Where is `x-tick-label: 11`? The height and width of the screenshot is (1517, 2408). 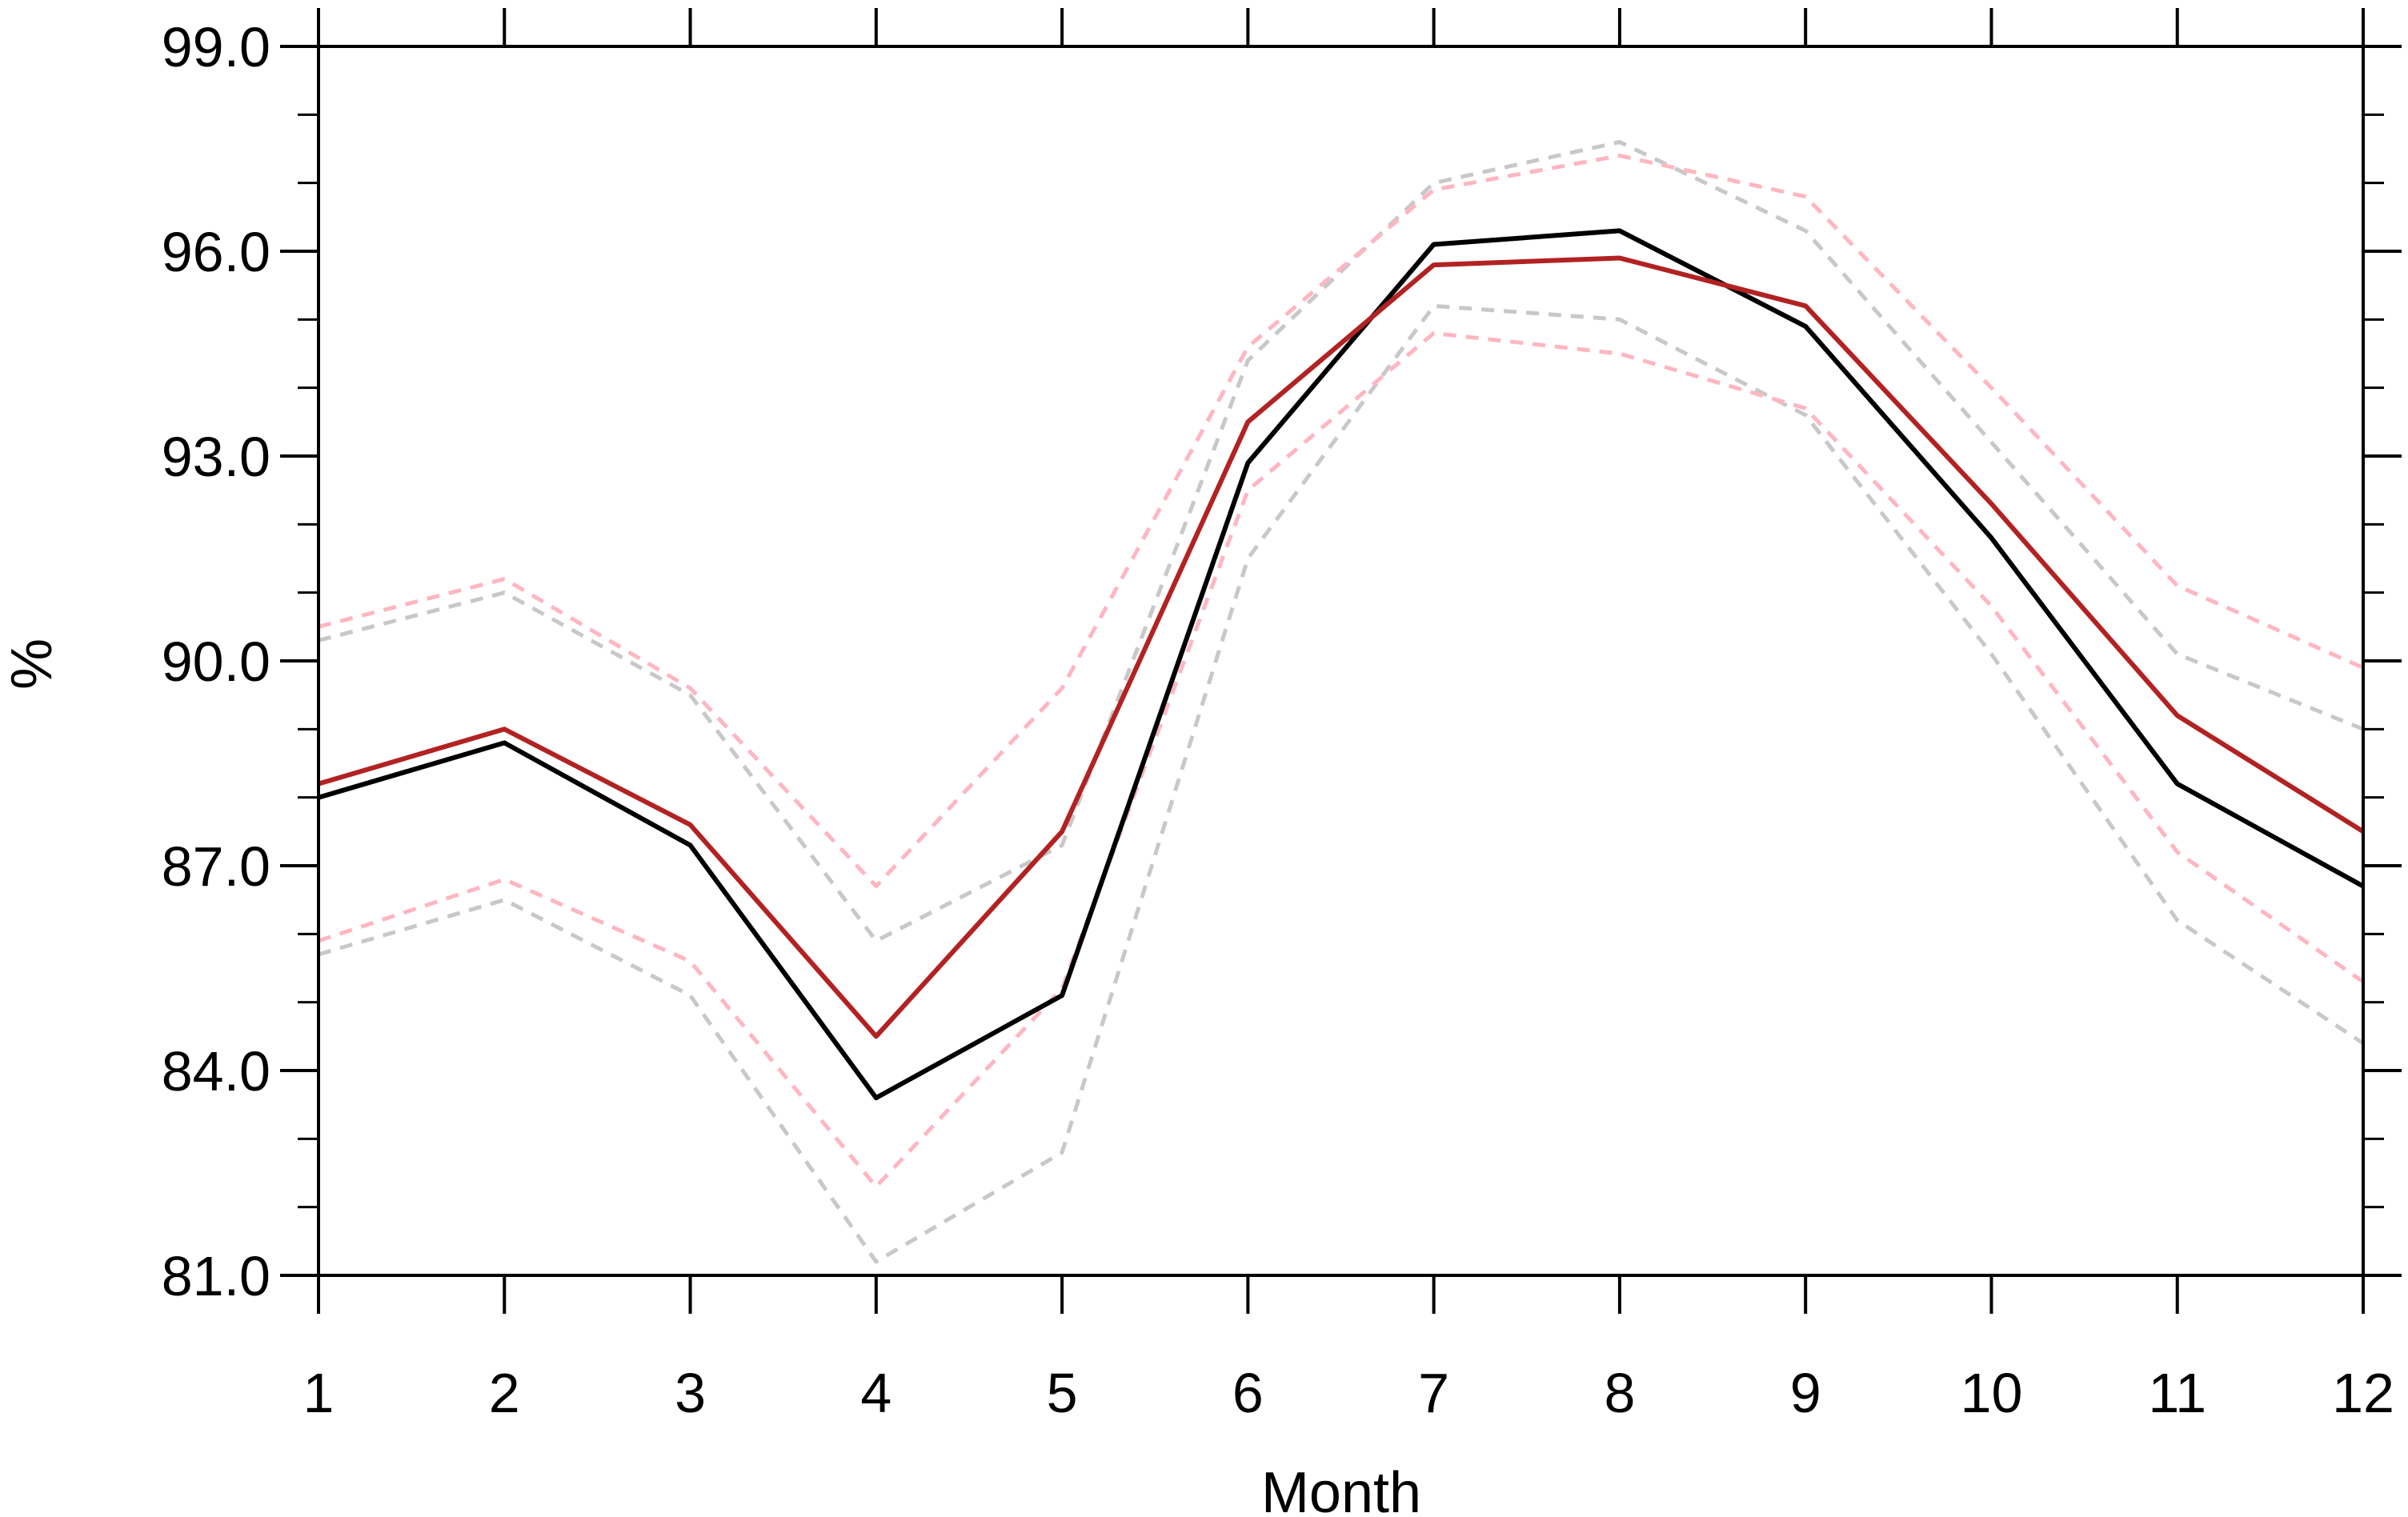
x-tick-label: 11 is located at coordinates (2177, 1393).